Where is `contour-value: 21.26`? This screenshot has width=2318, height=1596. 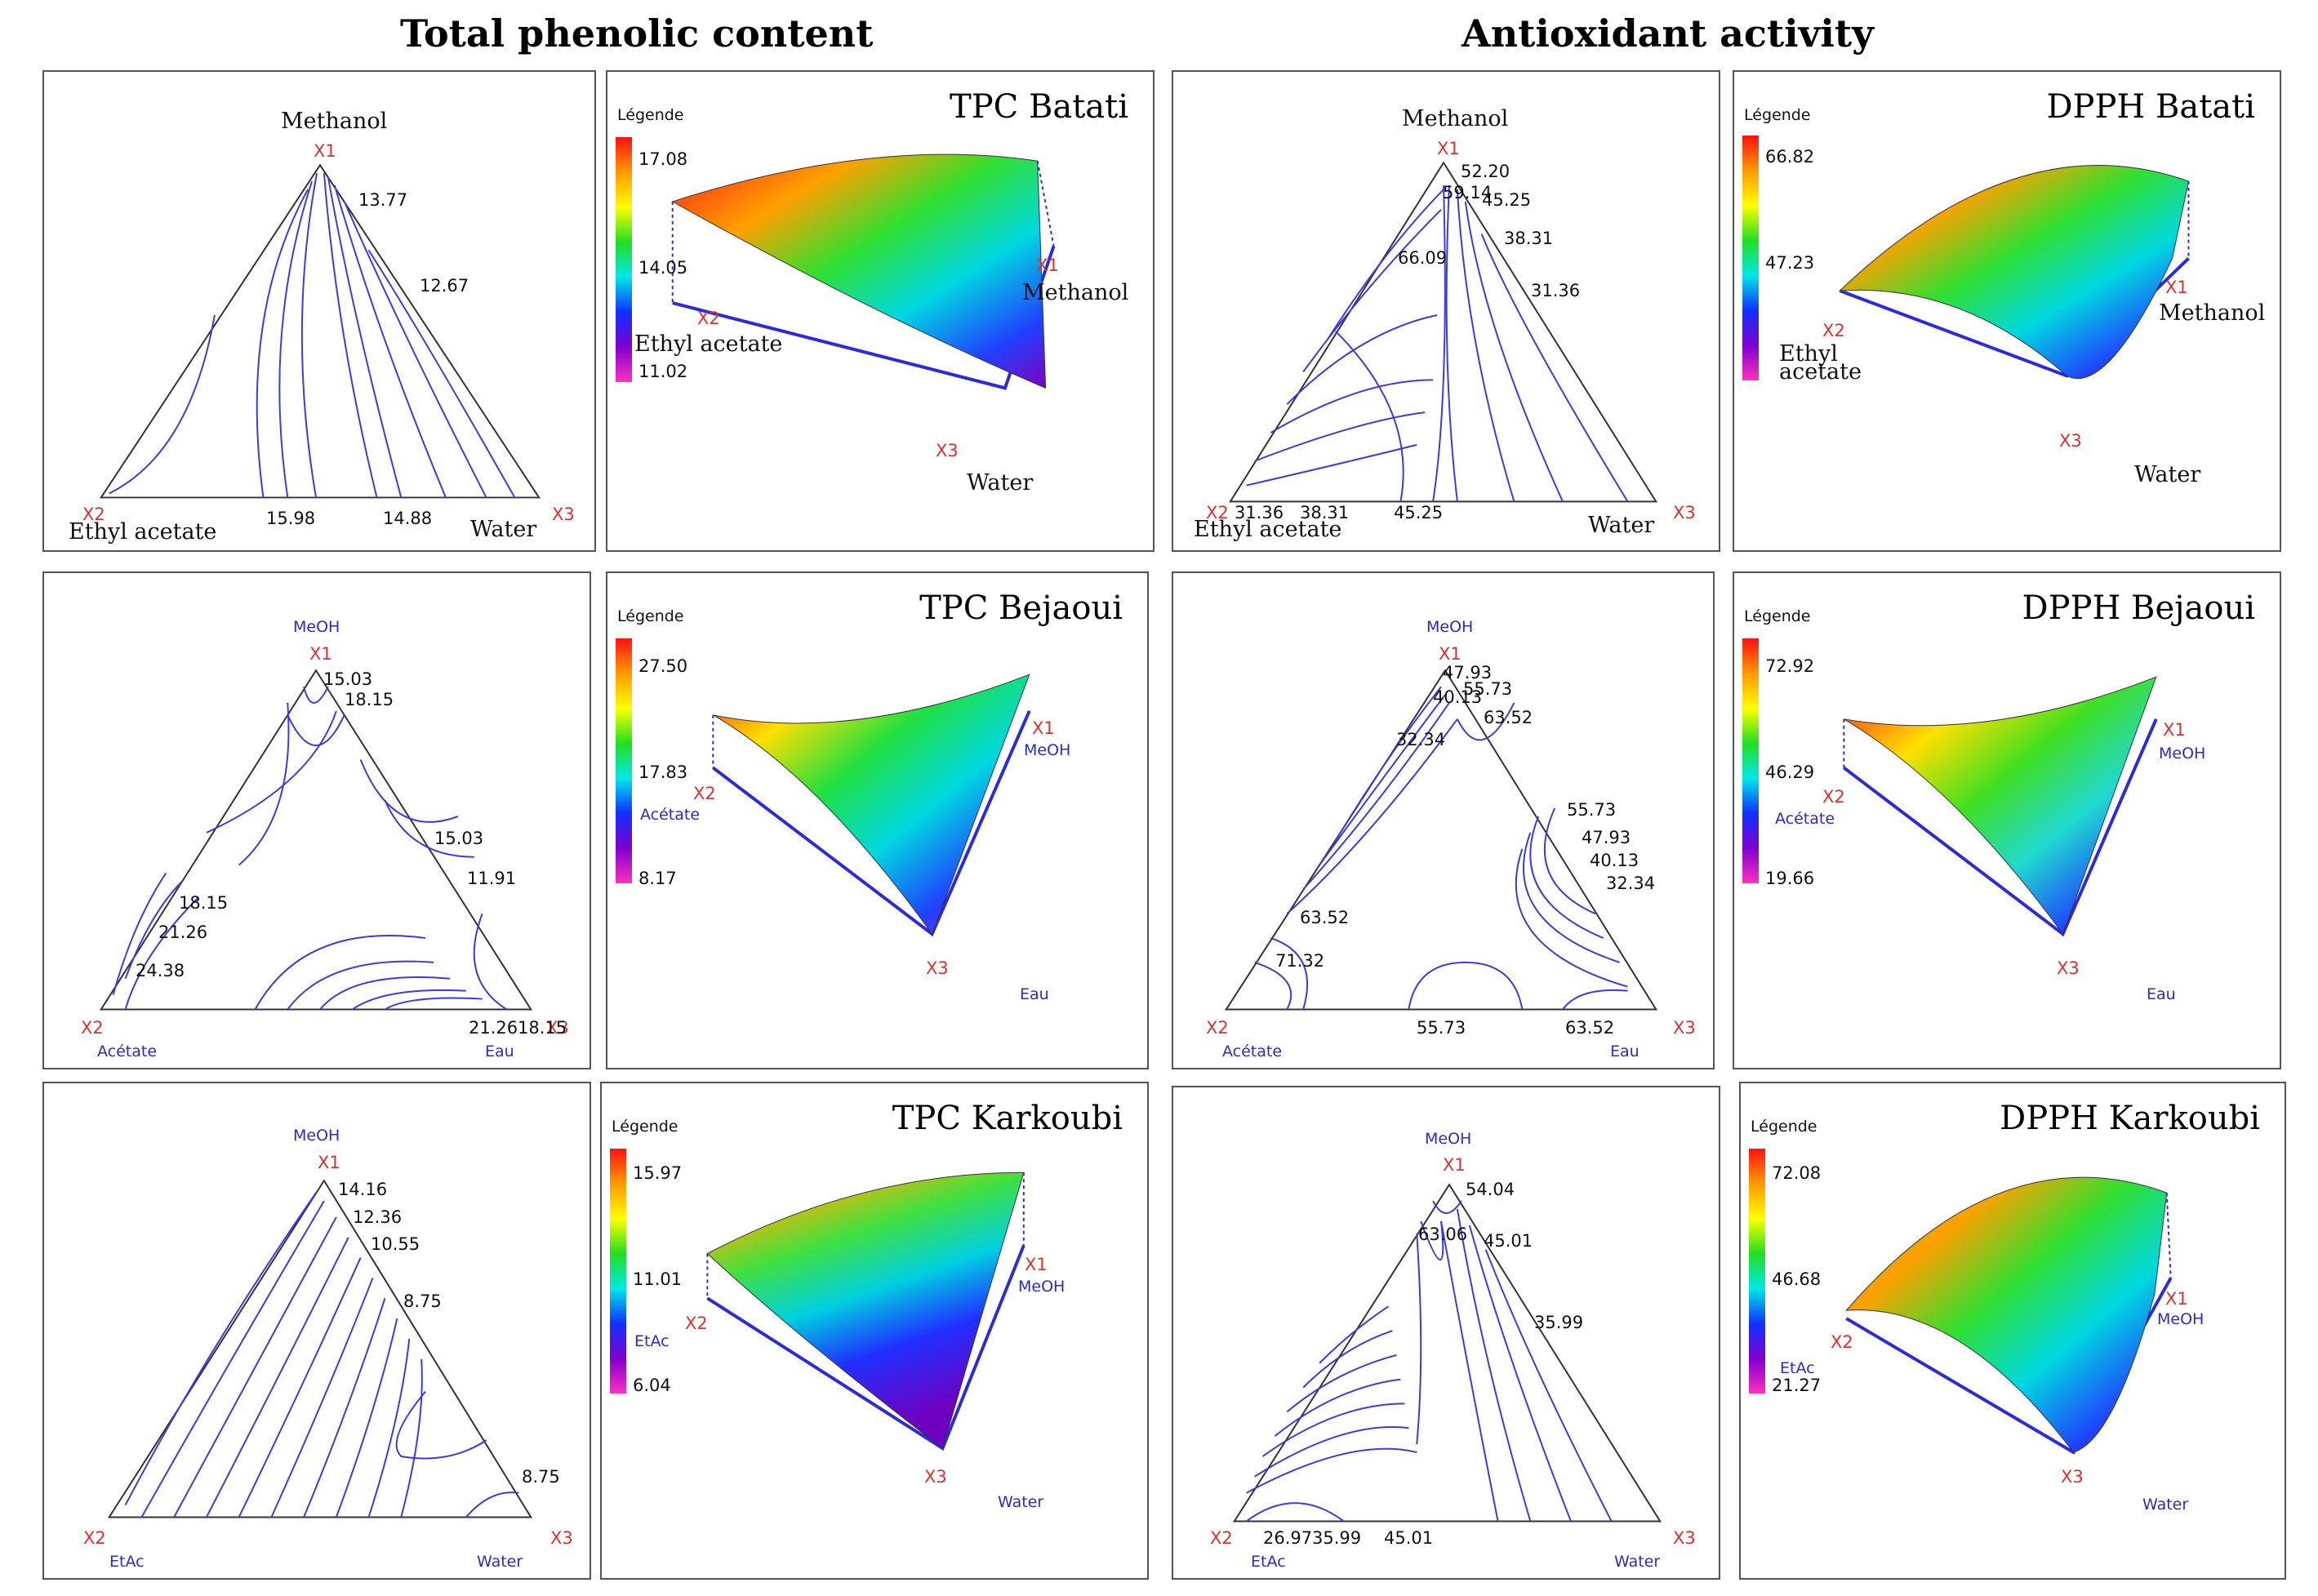
contour-value: 21.26 is located at coordinates (183, 932).